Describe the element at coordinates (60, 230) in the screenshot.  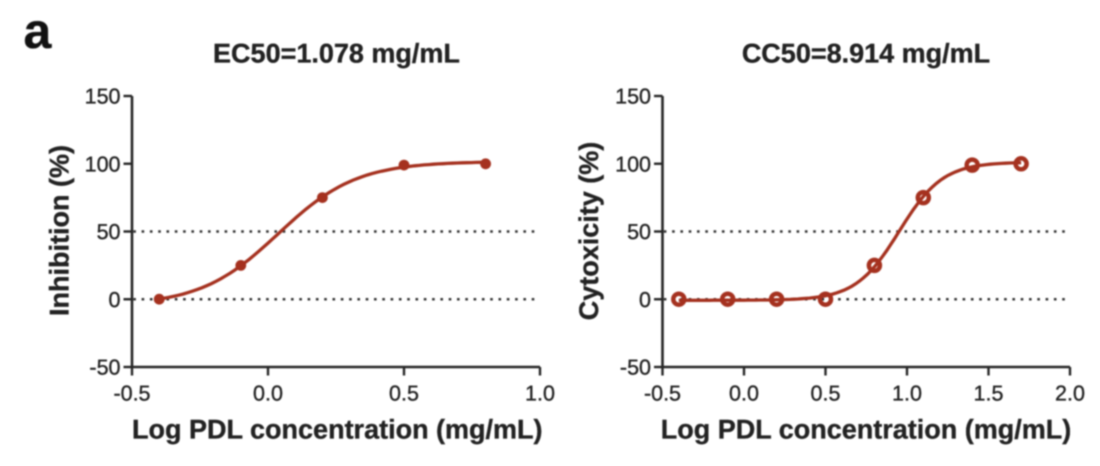
I see `svg-text: Inhibition (%)` at that location.